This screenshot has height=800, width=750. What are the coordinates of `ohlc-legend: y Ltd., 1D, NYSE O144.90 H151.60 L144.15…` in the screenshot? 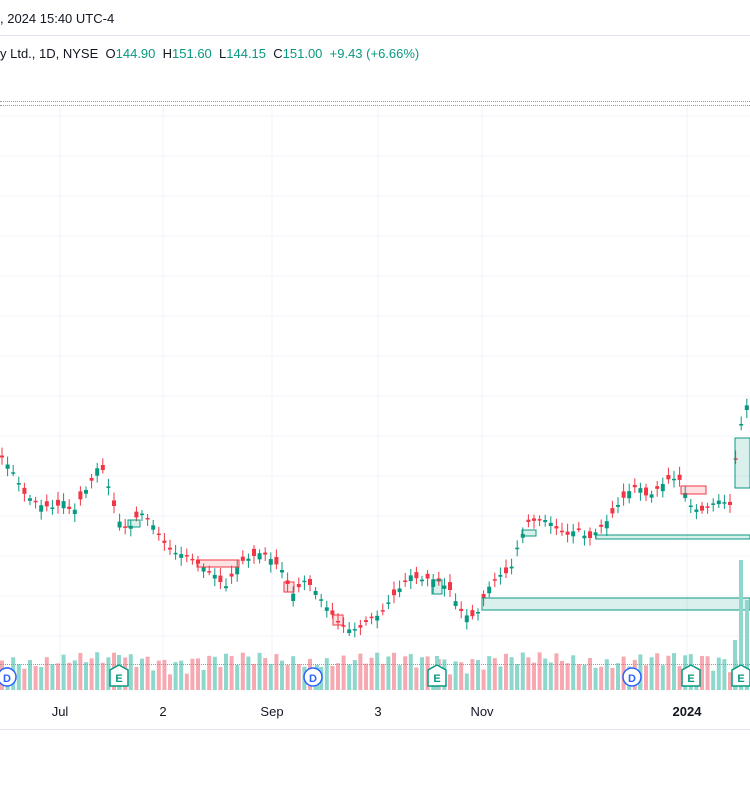 It's located at (209, 55).